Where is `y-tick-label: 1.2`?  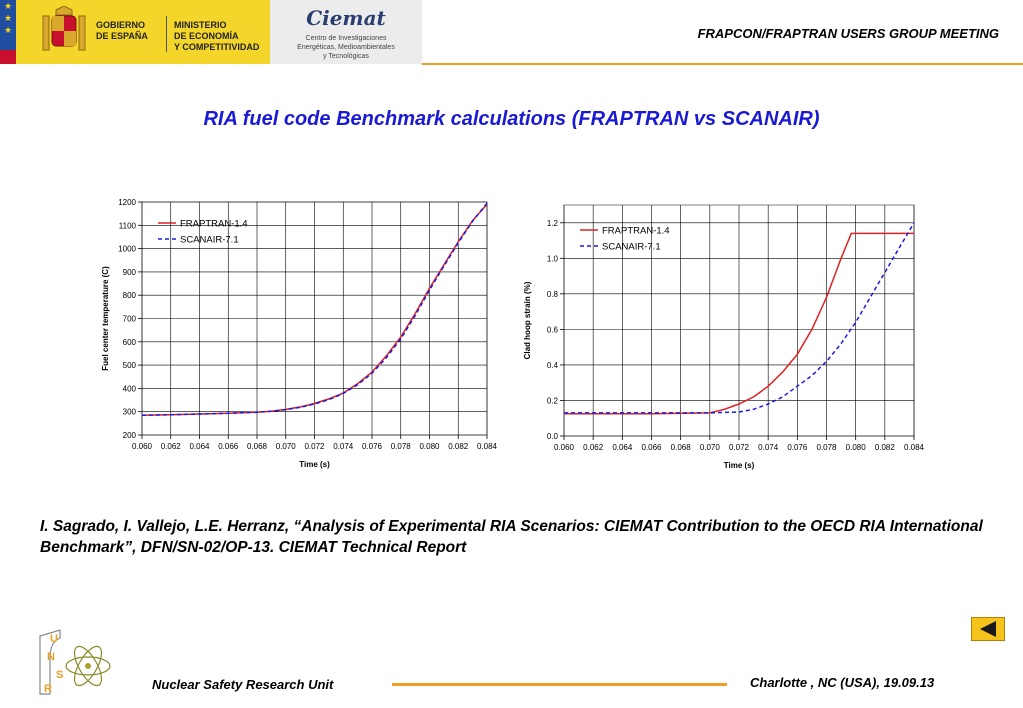 y-tick-label: 1.2 is located at coordinates (553, 223).